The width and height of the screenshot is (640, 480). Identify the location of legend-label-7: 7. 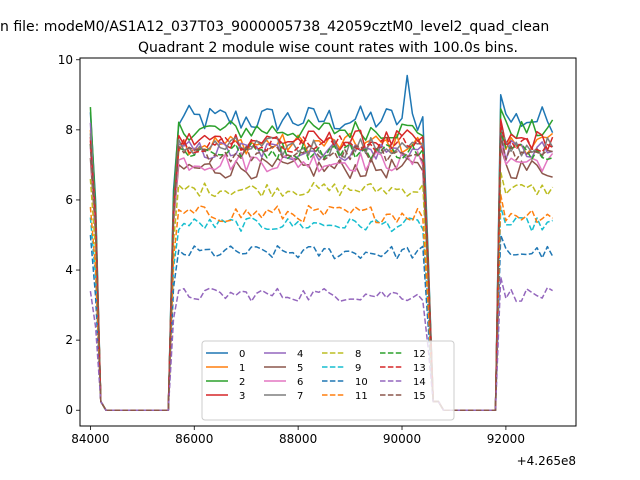
(300, 396).